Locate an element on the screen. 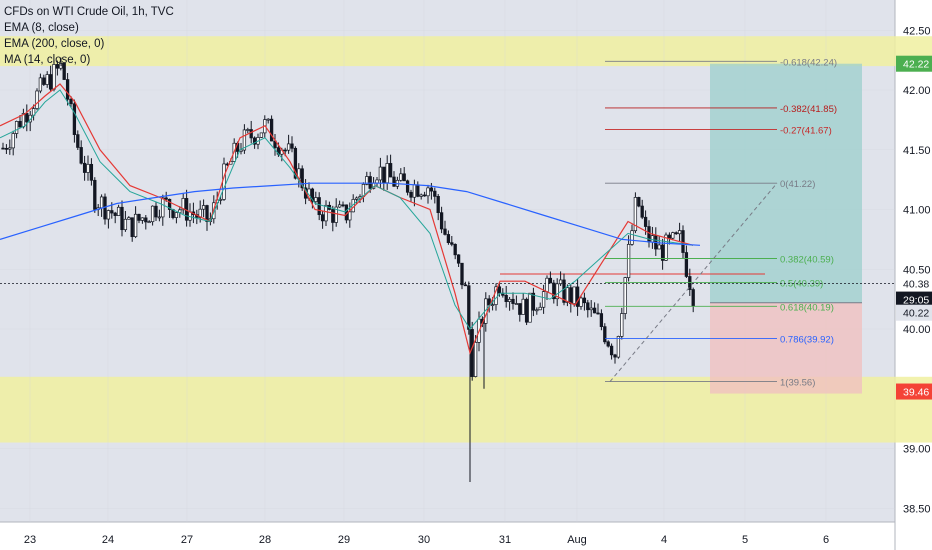  time-axis is located at coordinates (447, 536).